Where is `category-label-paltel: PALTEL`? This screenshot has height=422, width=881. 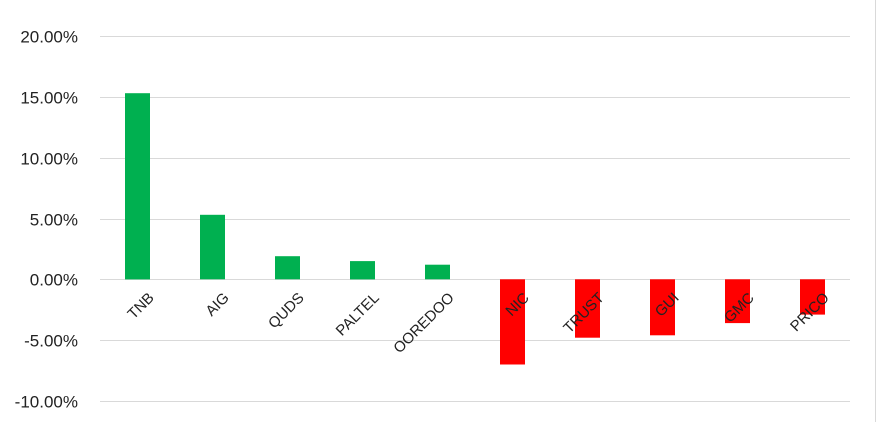 category-label-paltel: PALTEL is located at coordinates (358, 314).